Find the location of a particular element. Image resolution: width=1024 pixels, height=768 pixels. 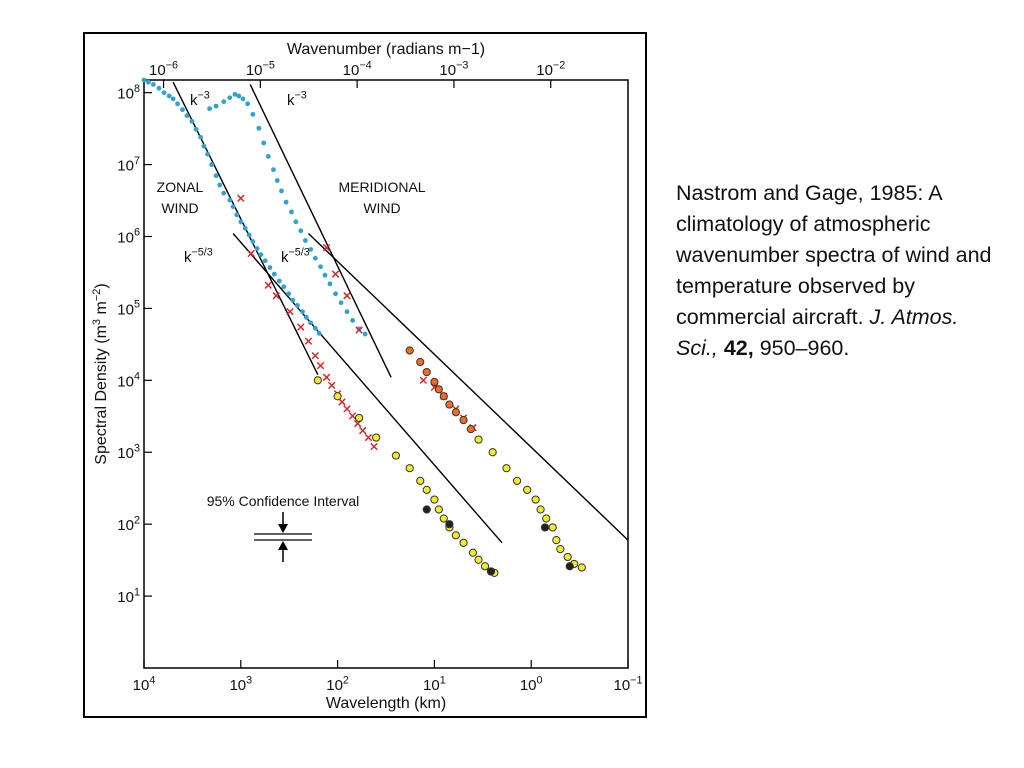

y-tick-label-6: 10⁷ is located at coordinates (128, 165).